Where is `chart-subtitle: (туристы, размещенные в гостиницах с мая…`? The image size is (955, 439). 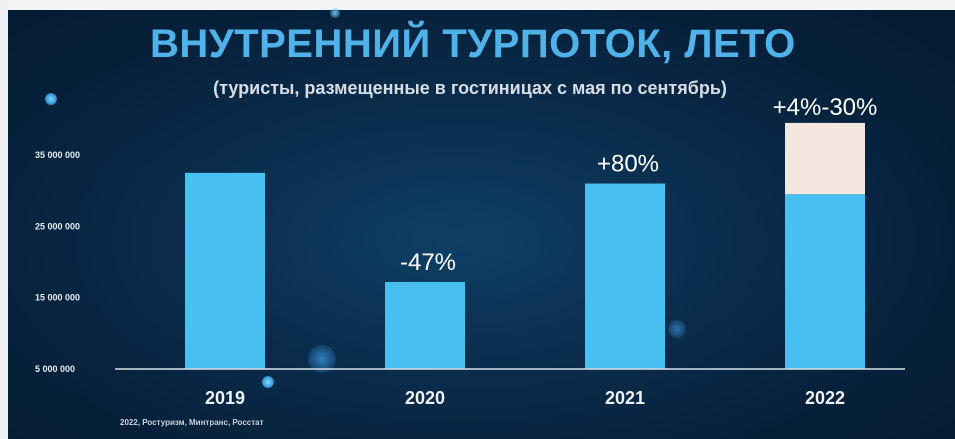
chart-subtitle: (туристы, размещенные в гостиницах с мая… is located at coordinates (470, 88).